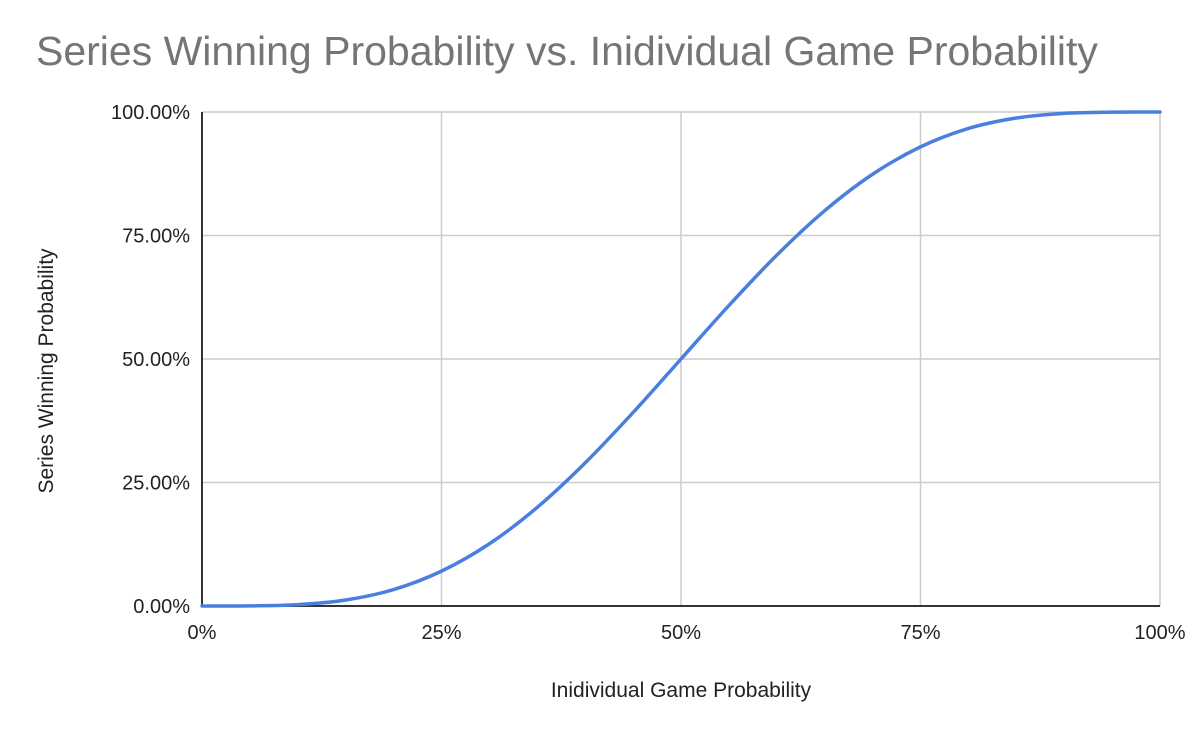 The width and height of the screenshot is (1198, 736). What do you see at coordinates (441, 633) in the screenshot?
I see `x-tick-label: 25%` at bounding box center [441, 633].